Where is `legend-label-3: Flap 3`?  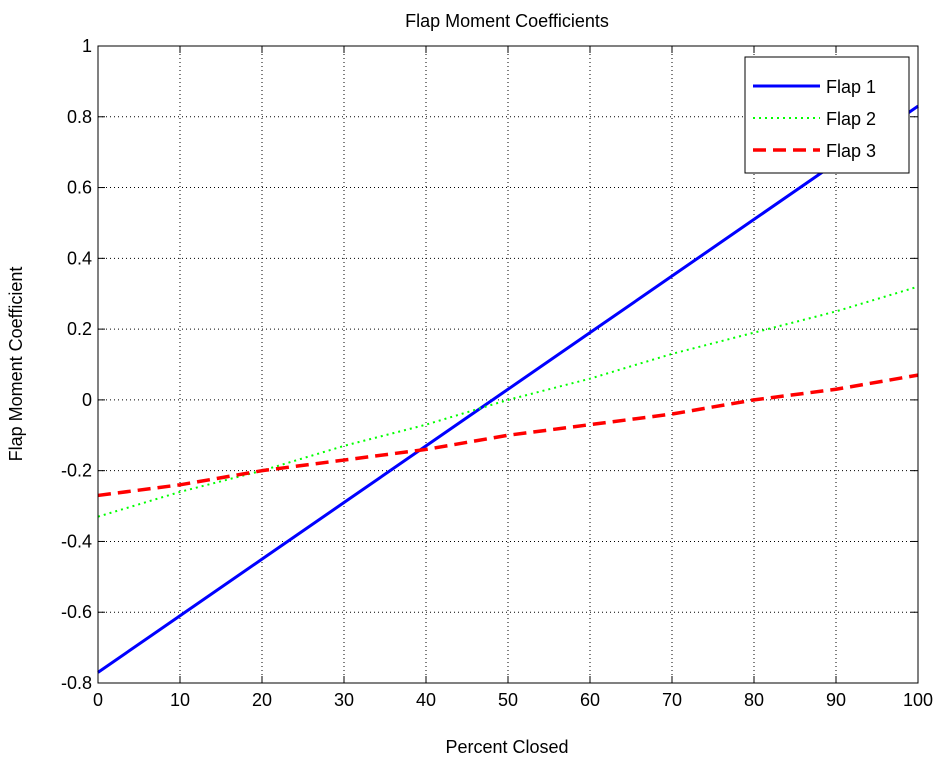 legend-label-3: Flap 3 is located at coordinates (851, 151).